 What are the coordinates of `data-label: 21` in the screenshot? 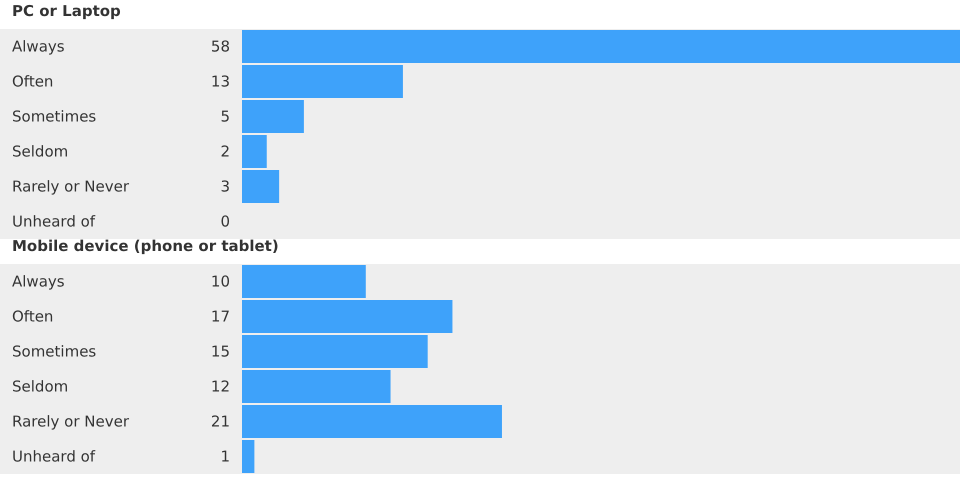 It's located at (220, 421).